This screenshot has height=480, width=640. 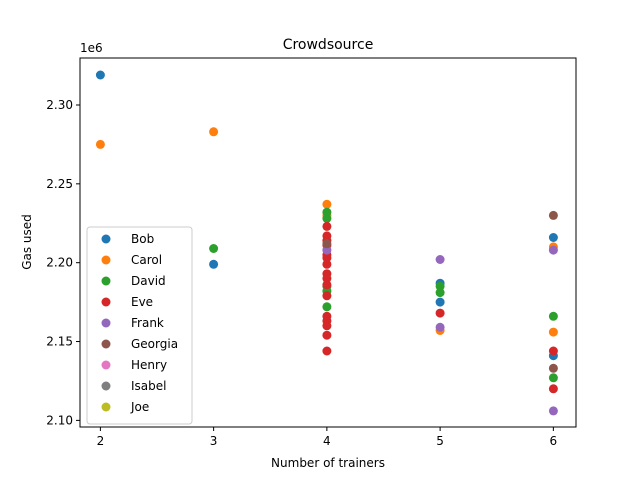 What do you see at coordinates (142, 239) in the screenshot?
I see `legend-label: Bob` at bounding box center [142, 239].